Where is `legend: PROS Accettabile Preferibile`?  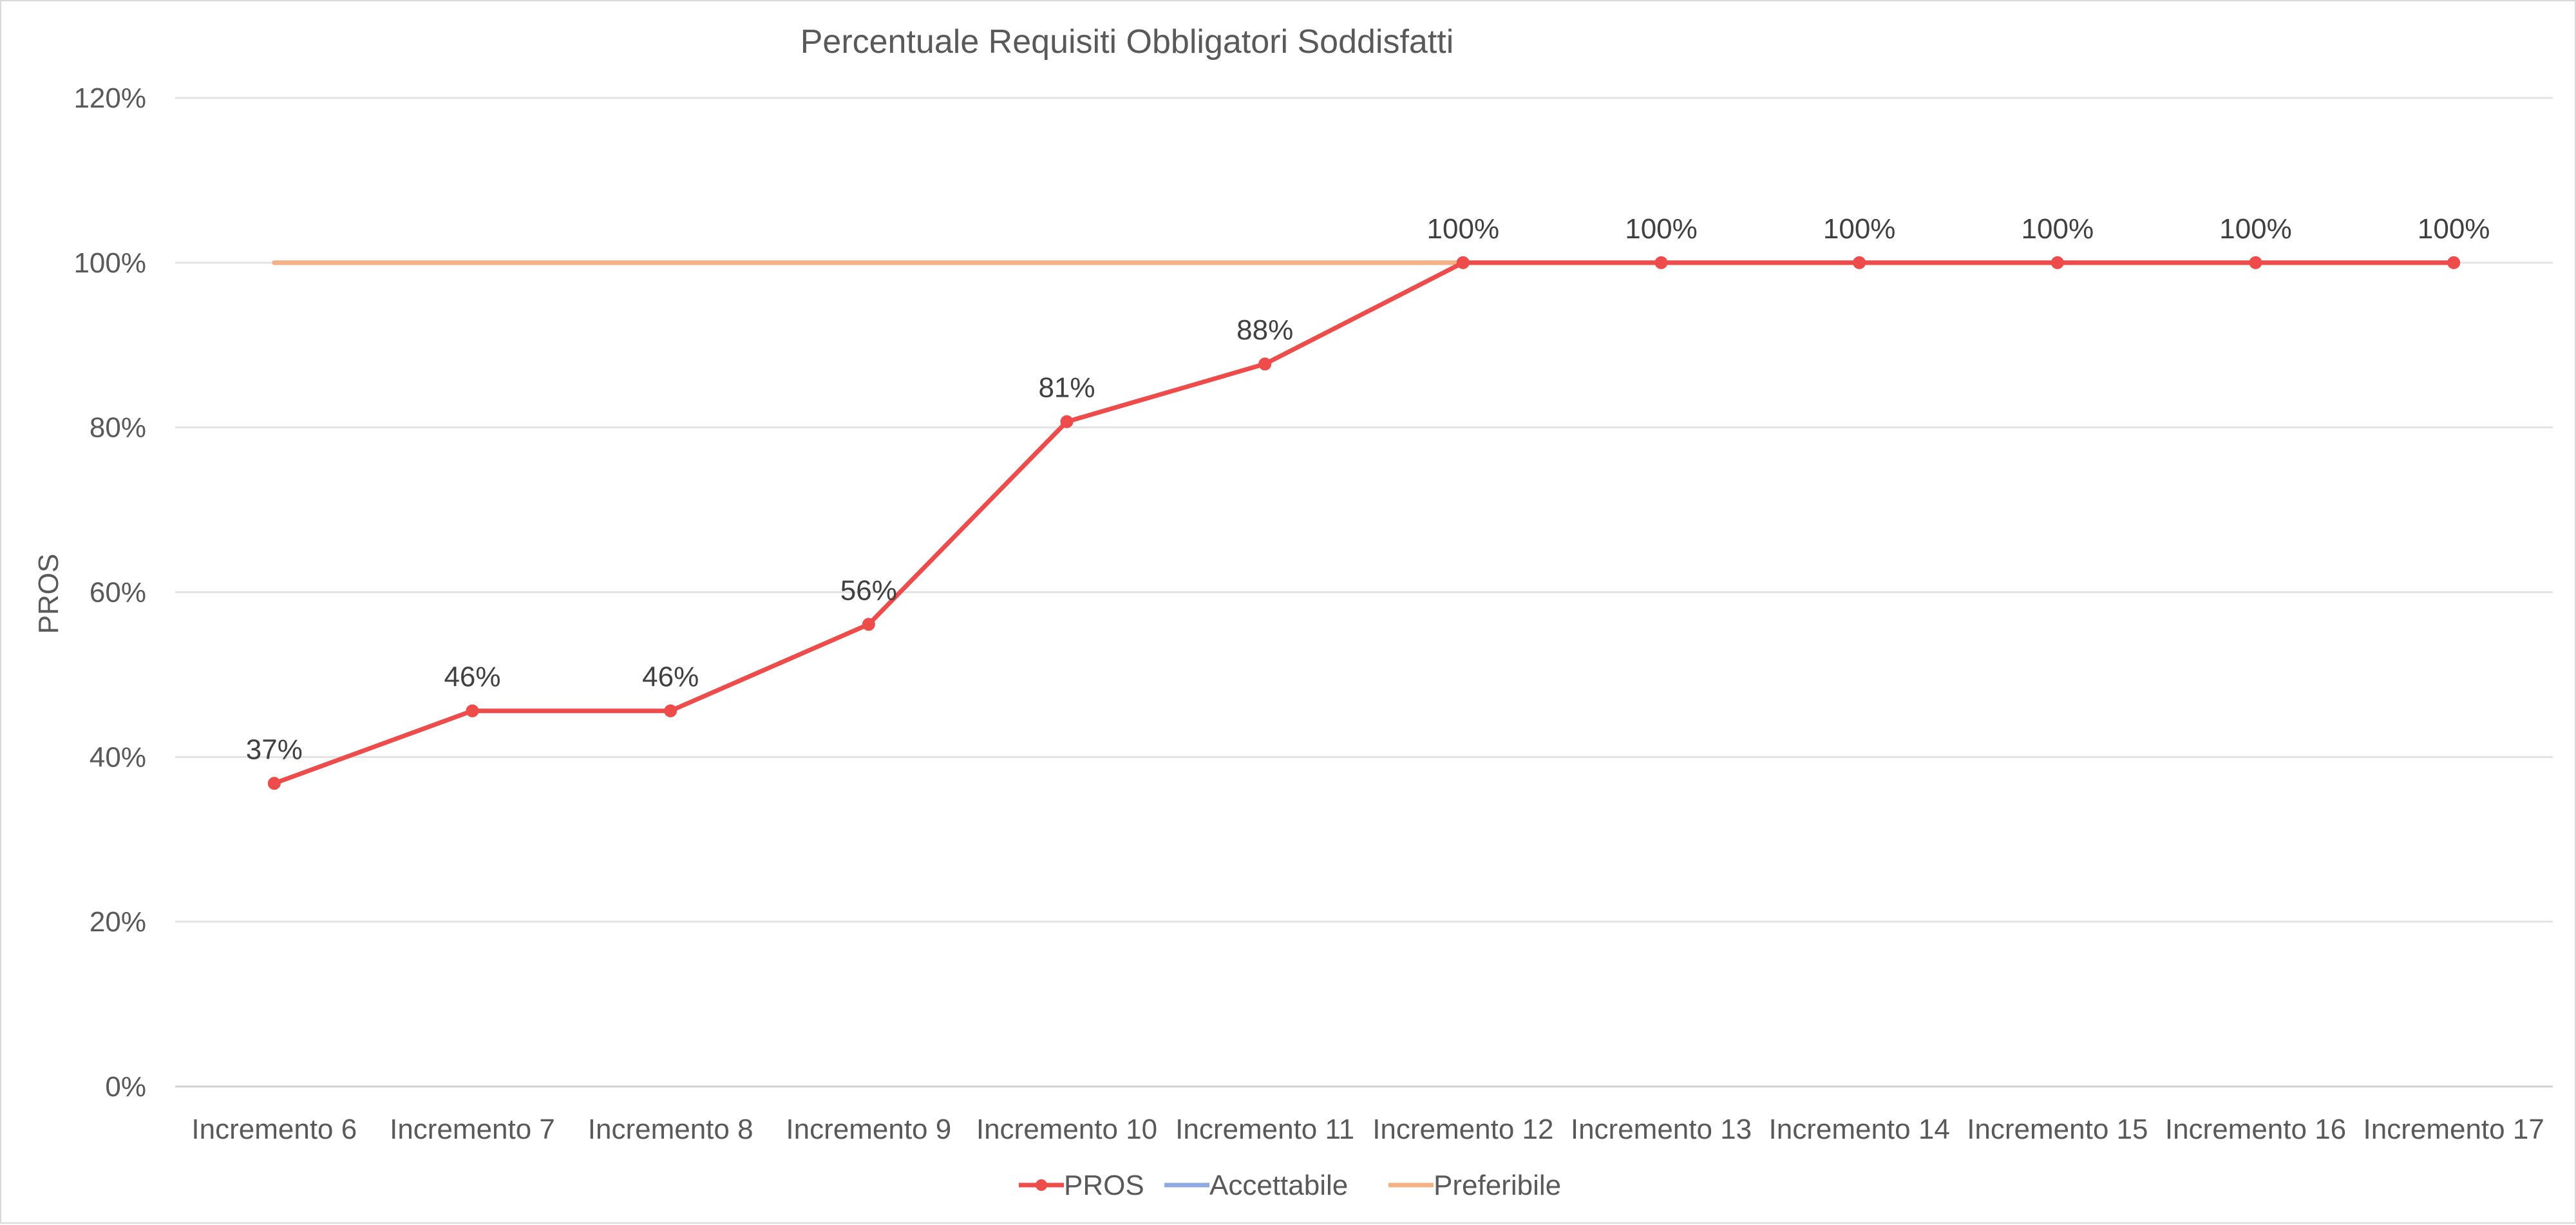 legend: PROS Accettabile Preferibile is located at coordinates (1290, 1185).